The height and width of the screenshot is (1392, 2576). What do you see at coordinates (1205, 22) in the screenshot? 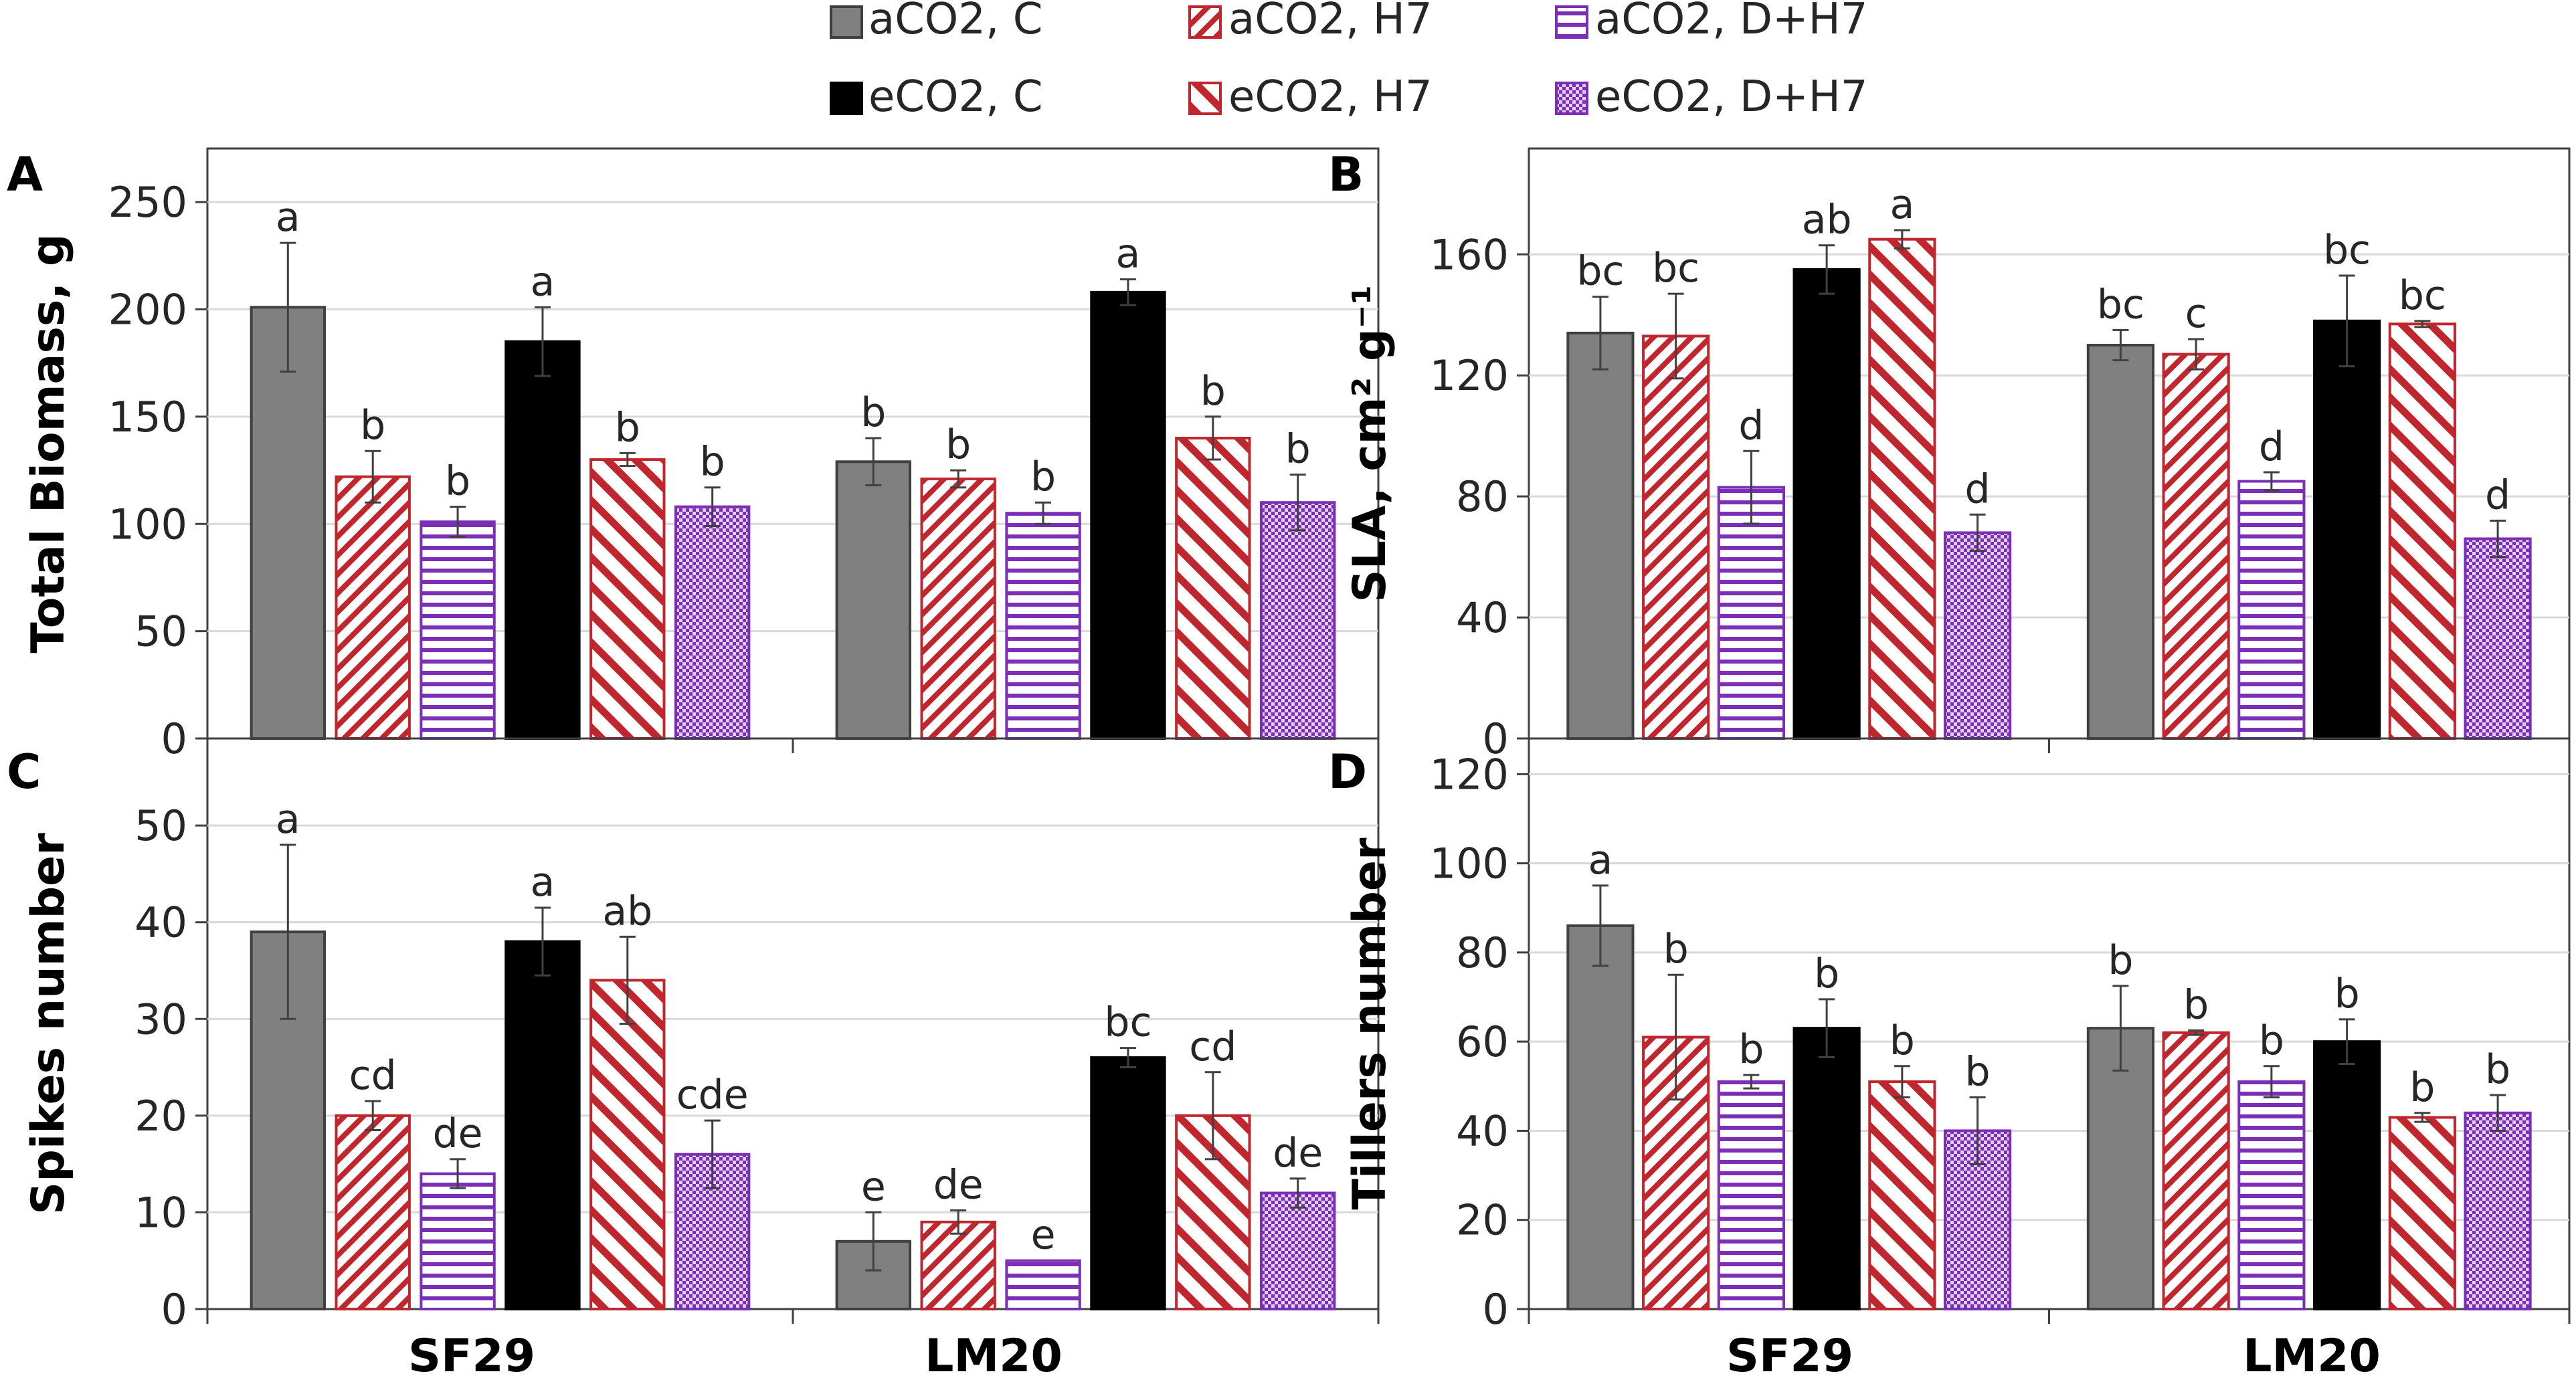
I see `legend-swatch-aco2-h7` at bounding box center [1205, 22].